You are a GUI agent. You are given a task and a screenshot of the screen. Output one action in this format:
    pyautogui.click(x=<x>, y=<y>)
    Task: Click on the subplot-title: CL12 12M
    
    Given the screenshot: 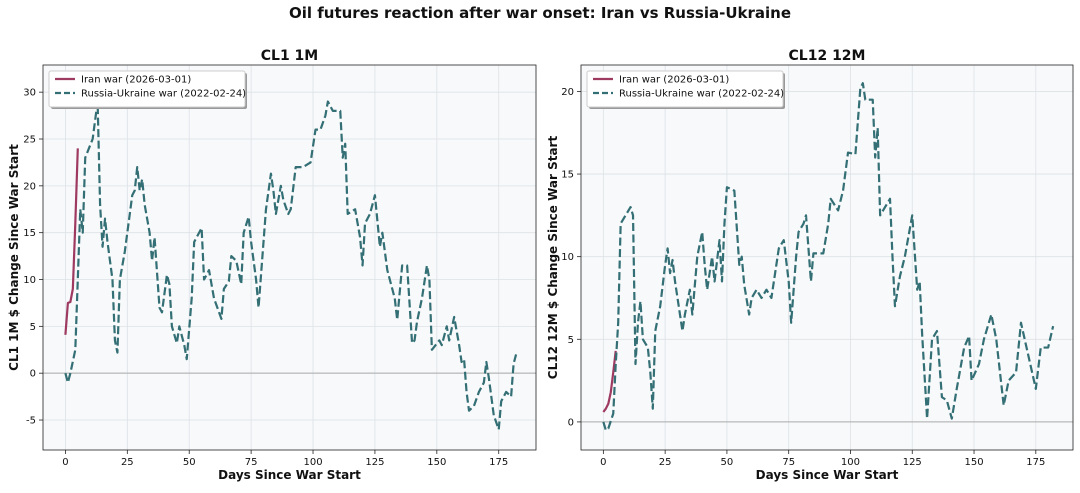 What is the action you would take?
    pyautogui.click(x=827, y=56)
    